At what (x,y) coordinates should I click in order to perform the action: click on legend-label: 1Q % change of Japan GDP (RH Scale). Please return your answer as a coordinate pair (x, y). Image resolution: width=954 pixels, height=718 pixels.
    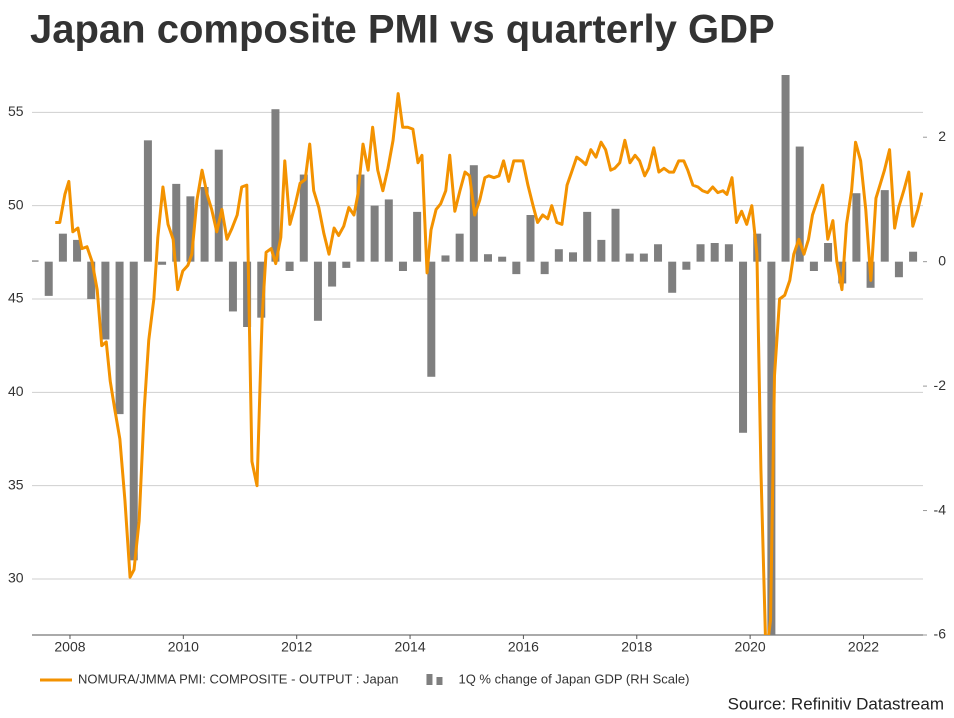
    Looking at the image, I should click on (573, 678).